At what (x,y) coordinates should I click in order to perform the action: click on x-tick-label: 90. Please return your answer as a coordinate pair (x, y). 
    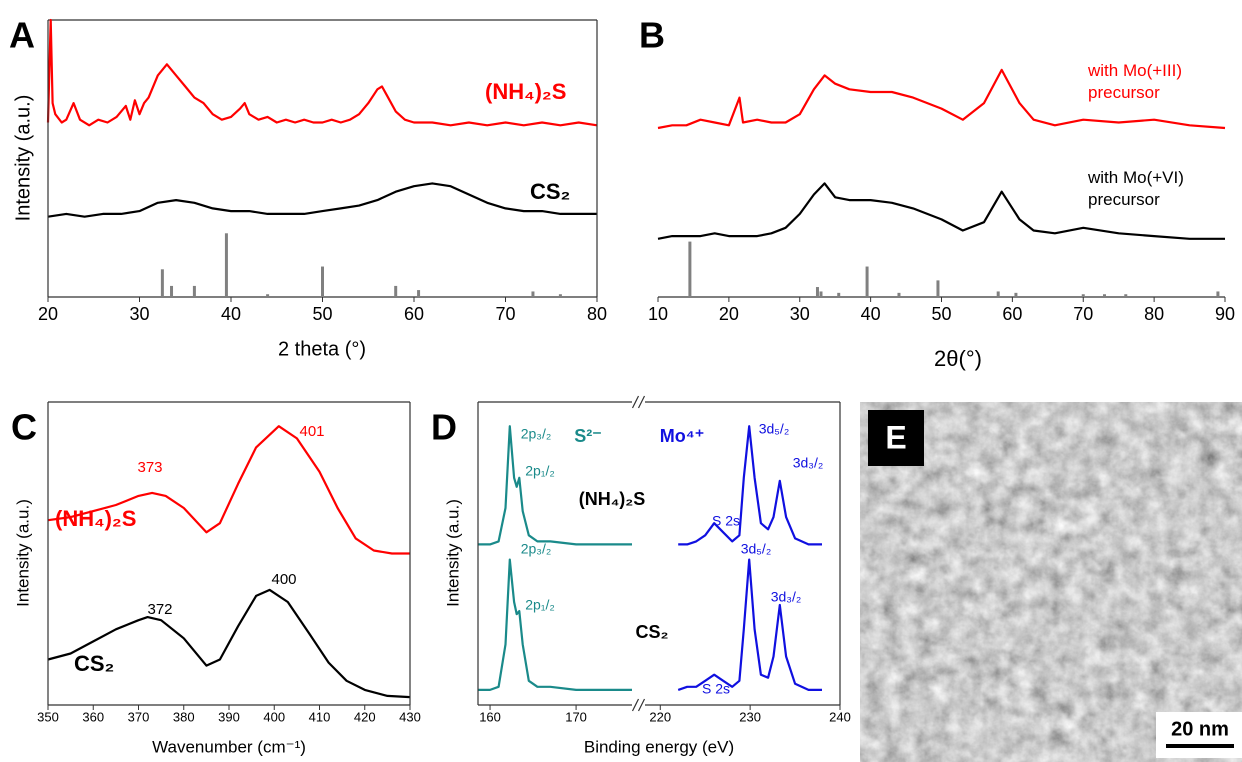
    Looking at the image, I should click on (1225, 314).